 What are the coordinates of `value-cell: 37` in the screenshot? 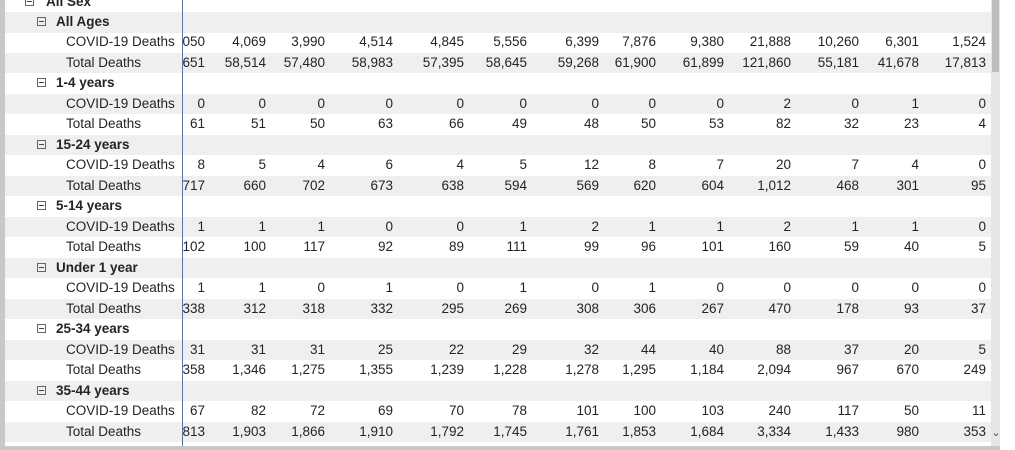 It's located at (978, 308).